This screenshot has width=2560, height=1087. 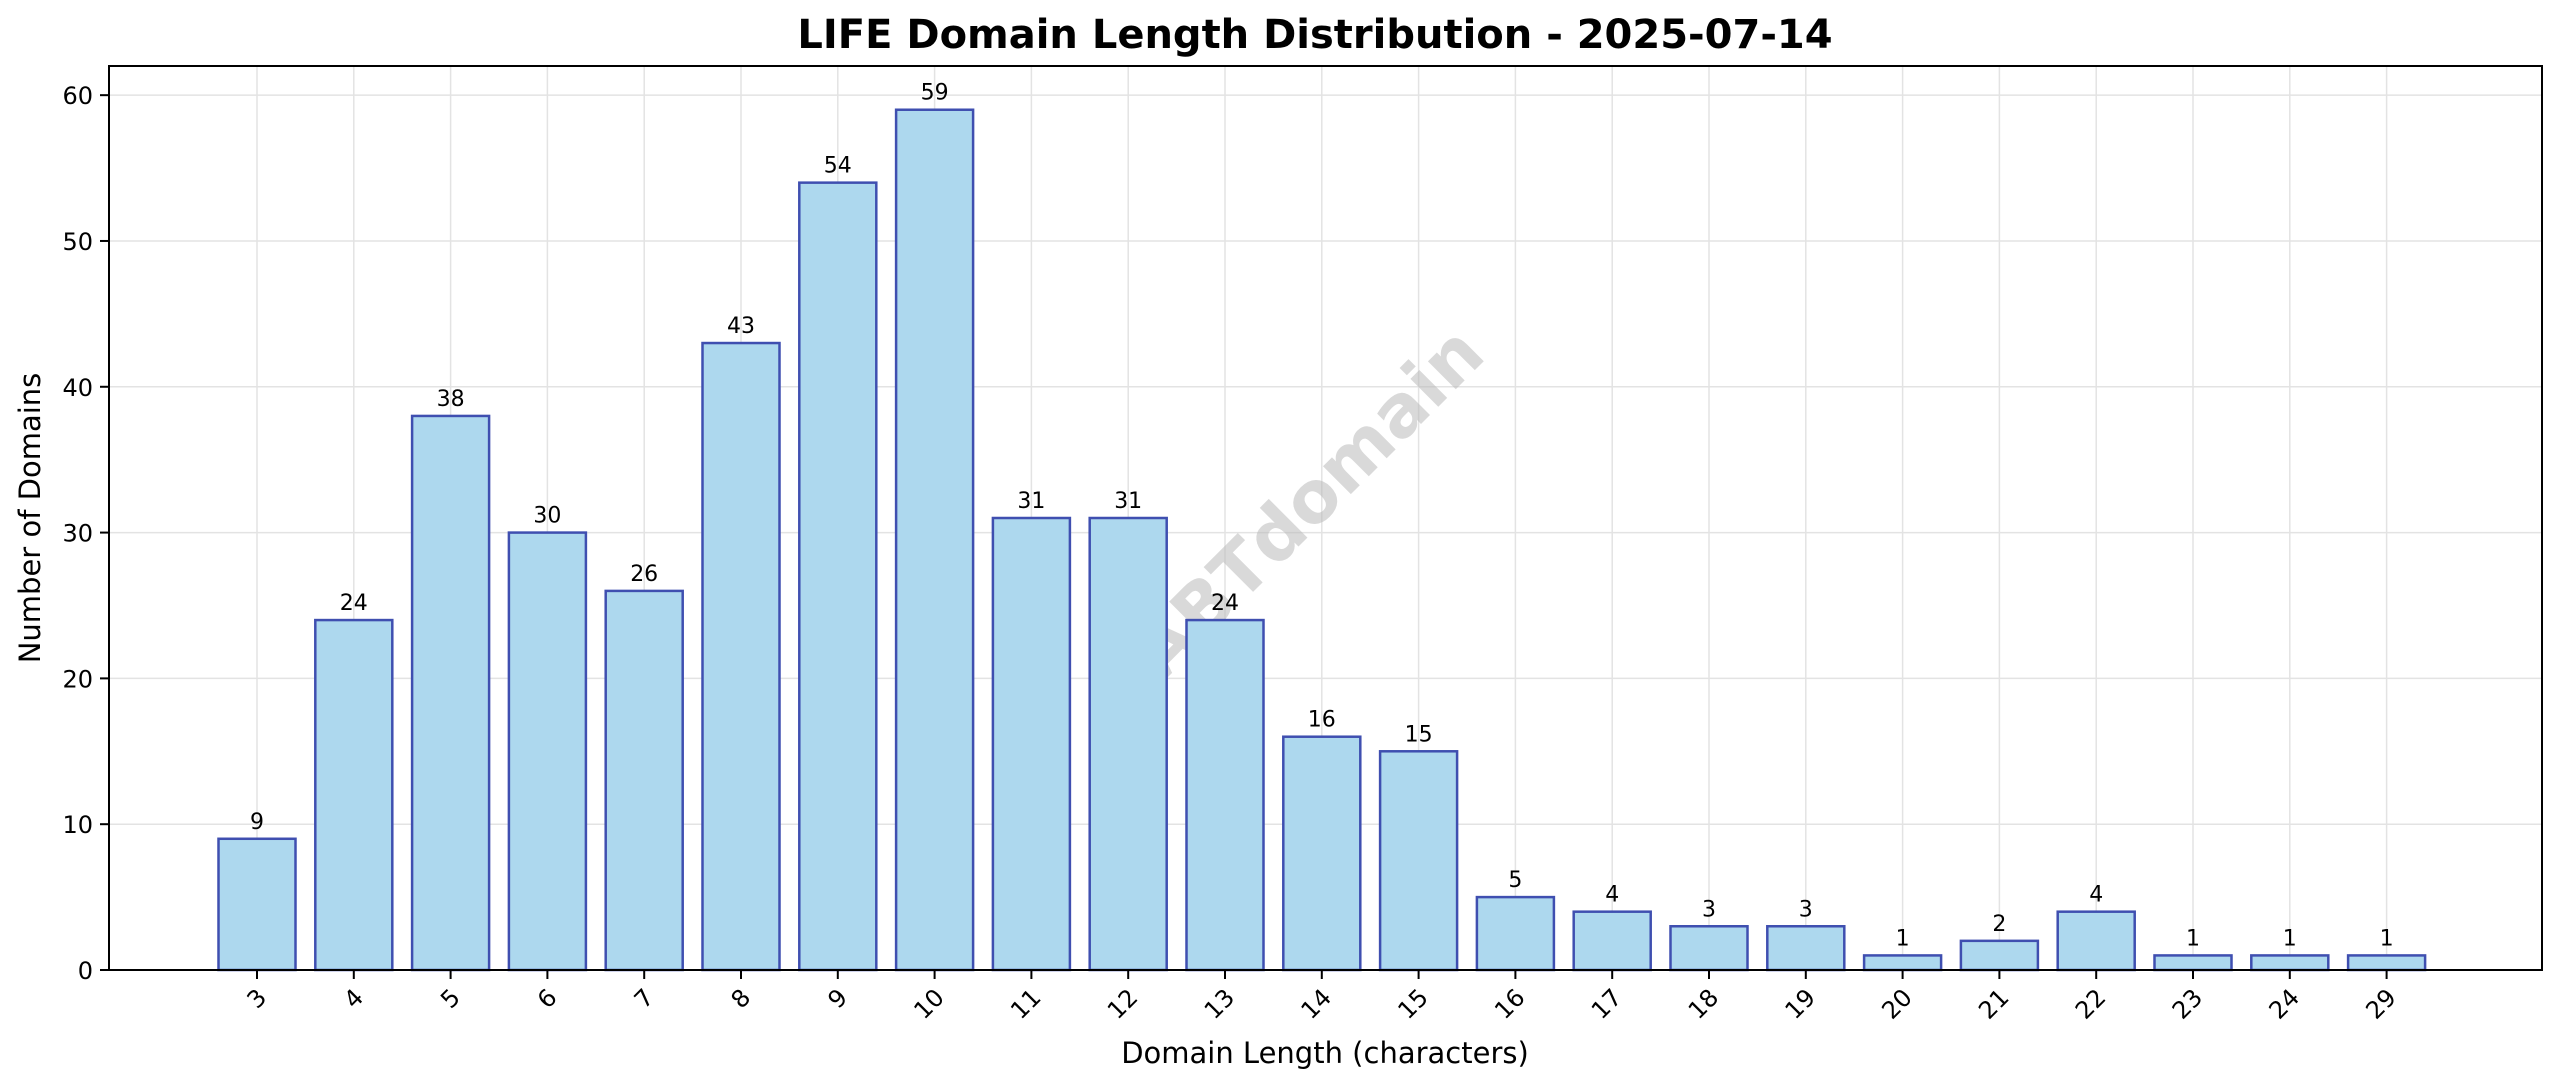 I want to click on x-tick-label: 8, so click(x=741, y=998).